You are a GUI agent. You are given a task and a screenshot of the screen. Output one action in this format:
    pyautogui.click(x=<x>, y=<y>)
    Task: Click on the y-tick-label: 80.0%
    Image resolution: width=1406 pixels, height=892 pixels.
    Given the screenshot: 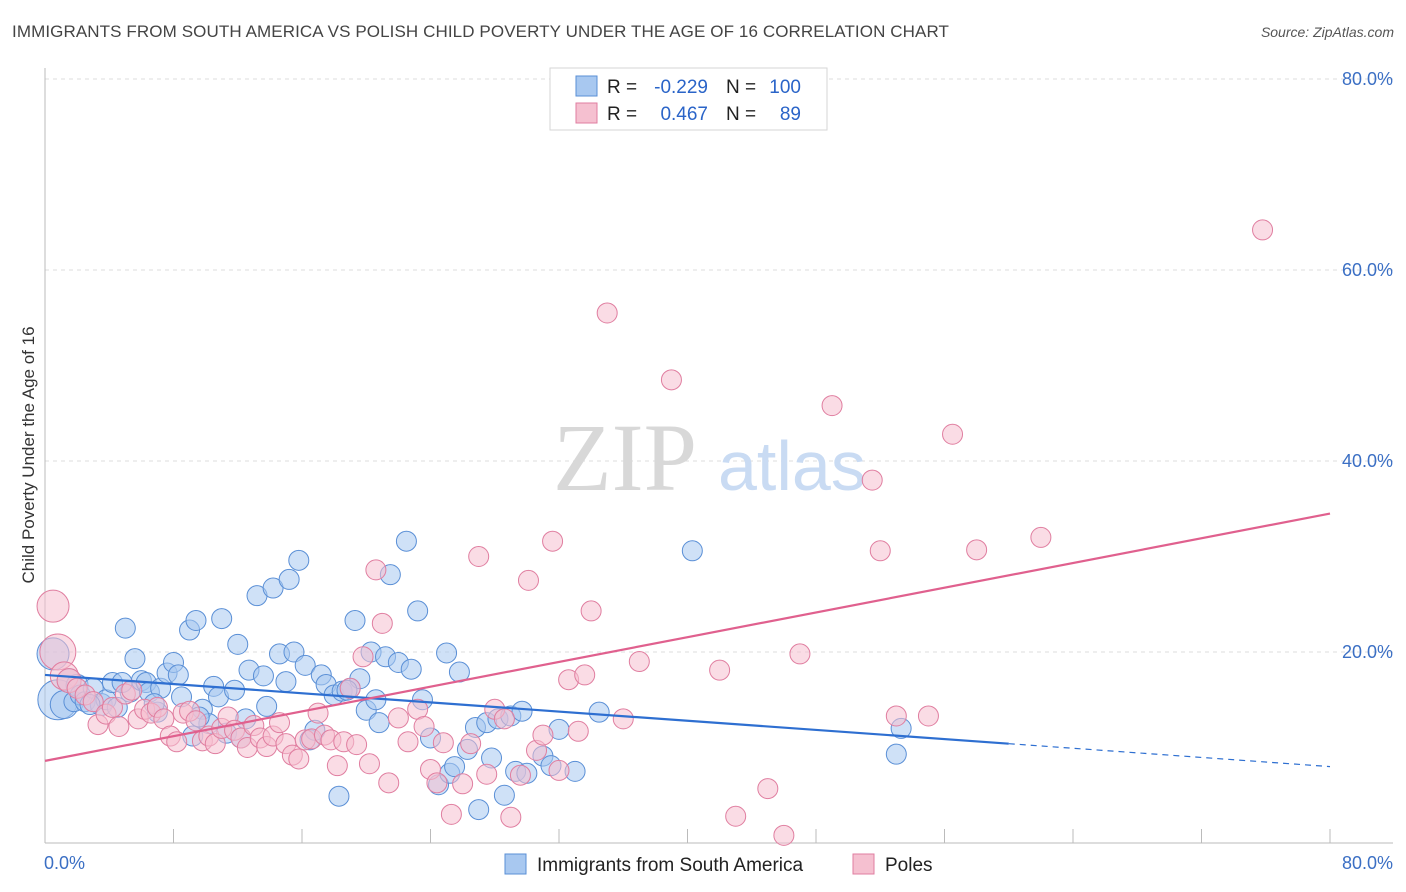 What is the action you would take?
    pyautogui.click(x=1367, y=79)
    